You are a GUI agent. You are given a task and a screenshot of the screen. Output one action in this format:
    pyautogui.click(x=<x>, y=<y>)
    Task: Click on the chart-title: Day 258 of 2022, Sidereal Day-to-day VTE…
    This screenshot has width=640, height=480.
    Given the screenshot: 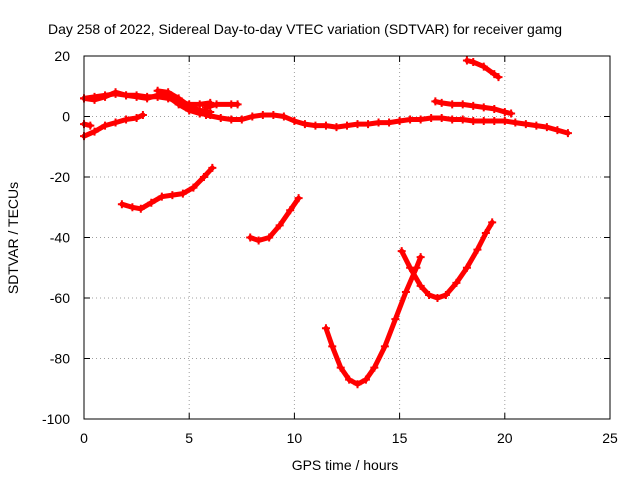 What is the action you would take?
    pyautogui.click(x=305, y=29)
    